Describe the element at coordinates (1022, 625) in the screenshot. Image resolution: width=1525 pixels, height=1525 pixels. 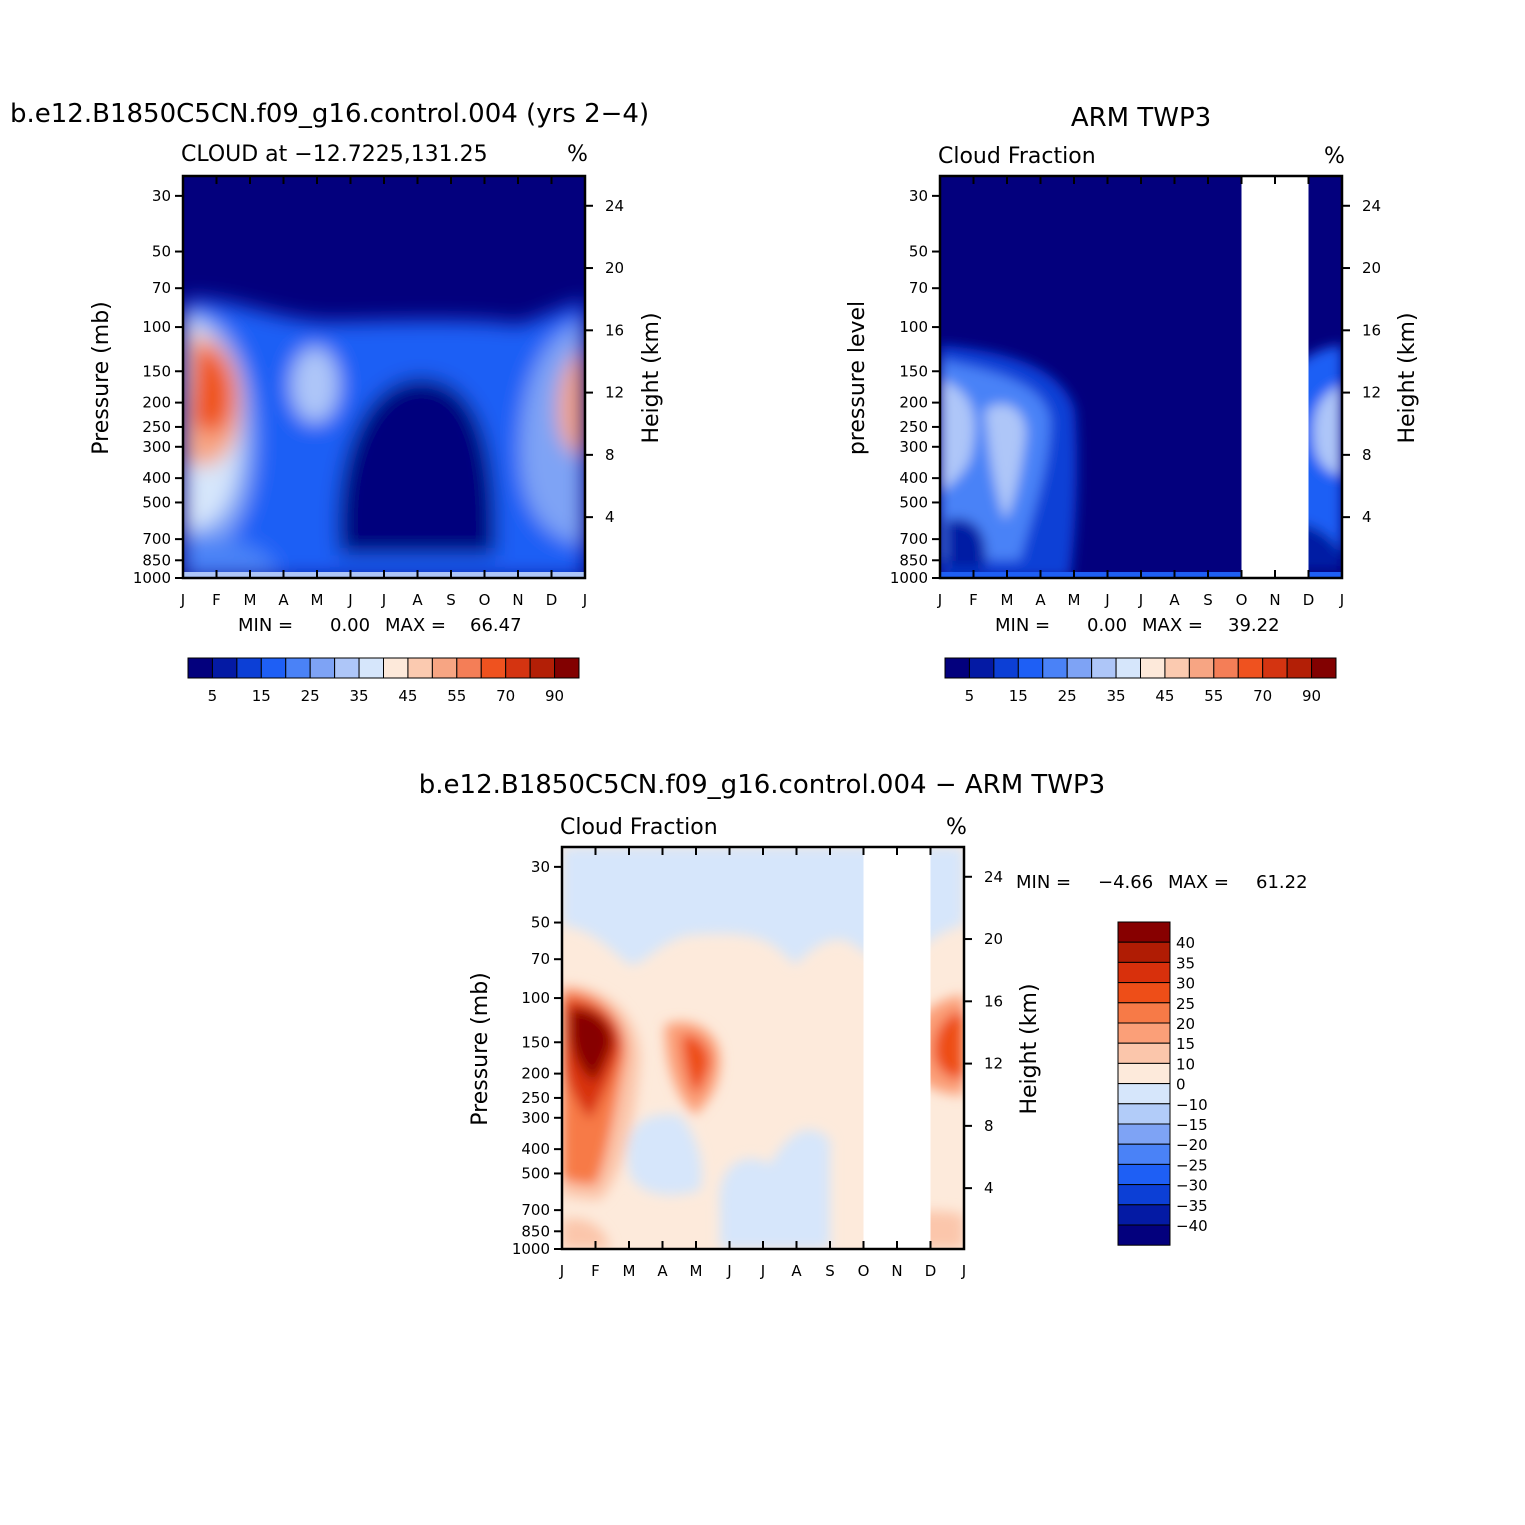
I see `panel-obs-min-label: MIN =` at that location.